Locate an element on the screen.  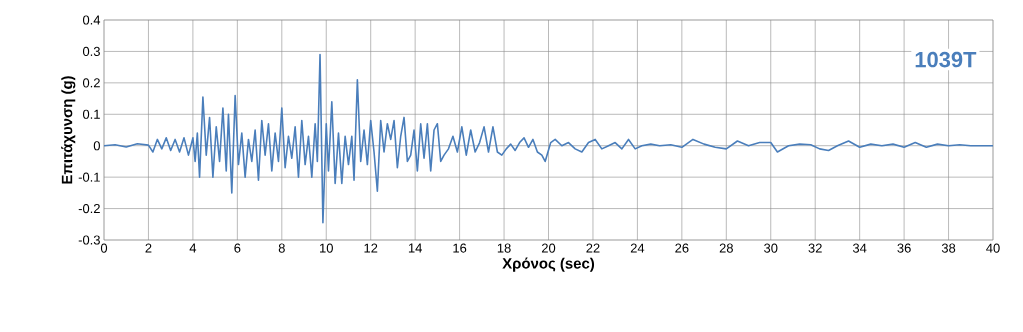
x-tick-label: 38 is located at coordinates (948, 248).